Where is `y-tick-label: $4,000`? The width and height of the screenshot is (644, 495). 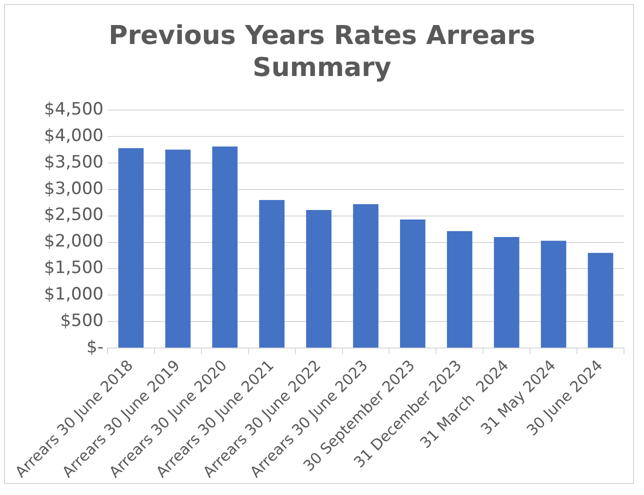
y-tick-label: $4,000 is located at coordinates (74, 136).